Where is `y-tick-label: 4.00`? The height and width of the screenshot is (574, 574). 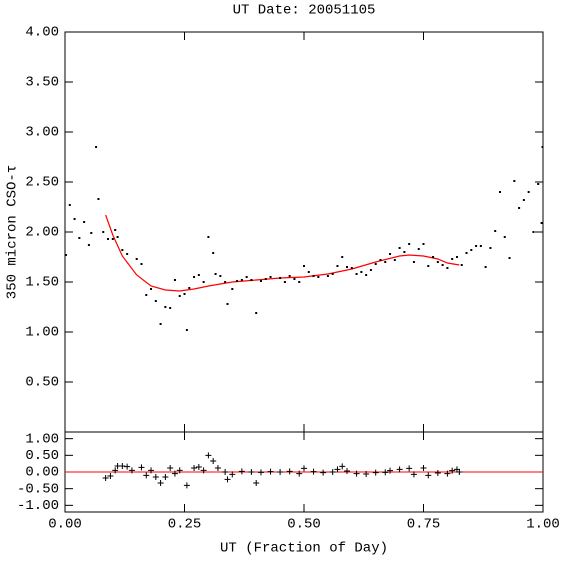 y-tick-label: 4.00 is located at coordinates (42, 33).